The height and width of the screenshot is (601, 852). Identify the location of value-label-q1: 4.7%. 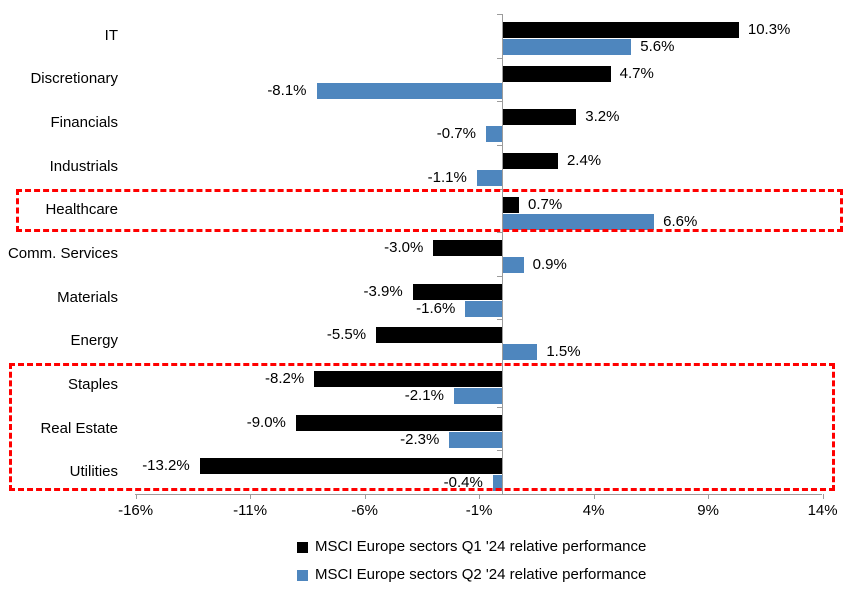
(636, 73).